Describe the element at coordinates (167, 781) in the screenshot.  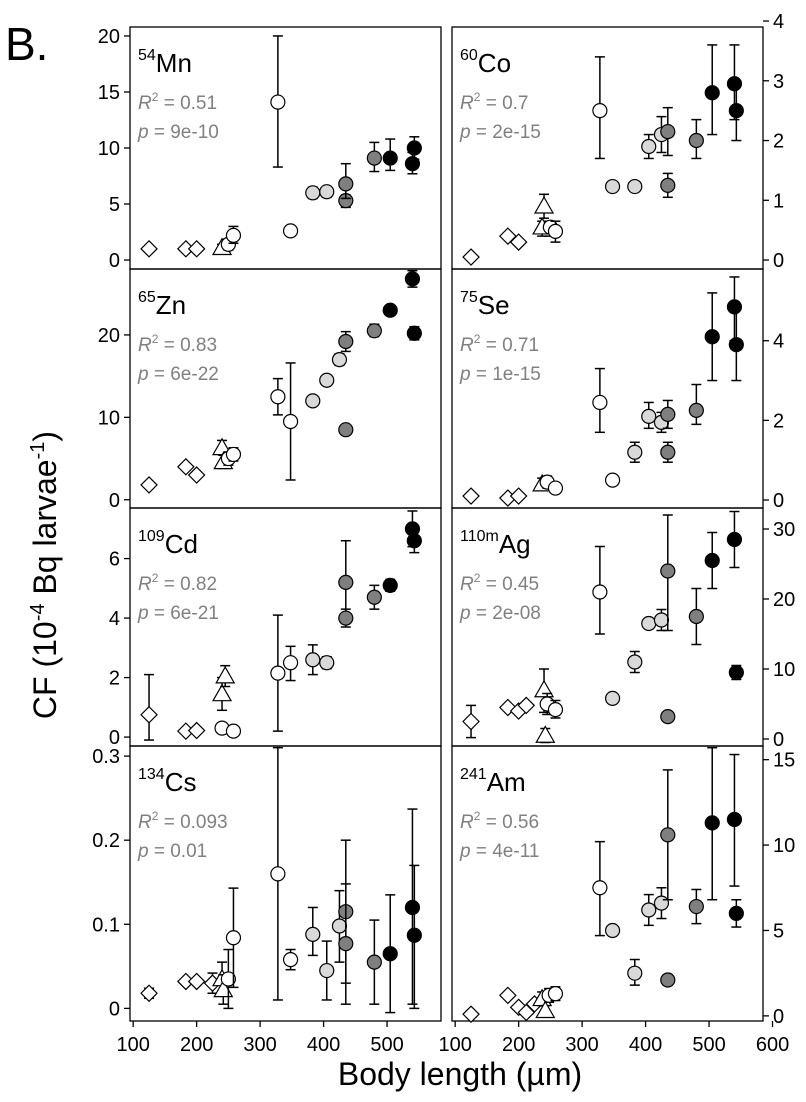
I see `isotope-label: 134Cs` at that location.